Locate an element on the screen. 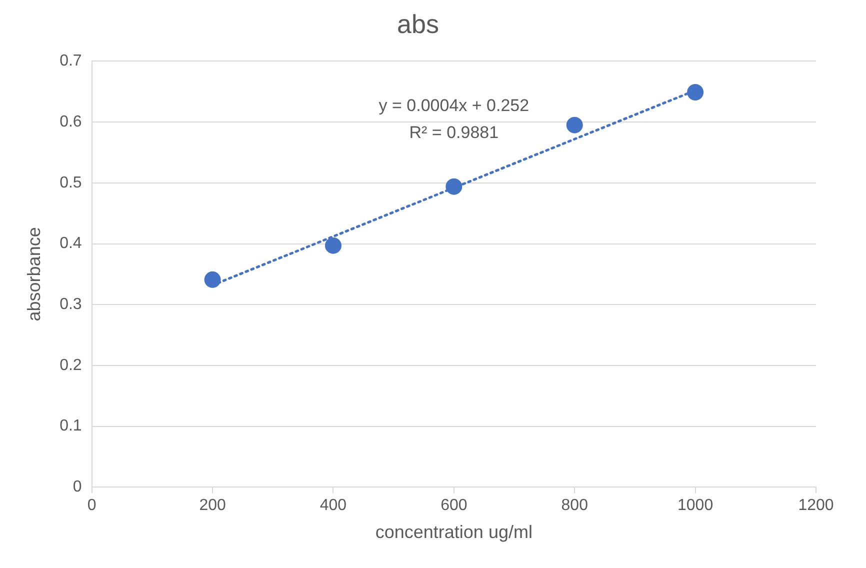 The image size is (866, 568). y-tick-label: 0.4 is located at coordinates (71, 243).